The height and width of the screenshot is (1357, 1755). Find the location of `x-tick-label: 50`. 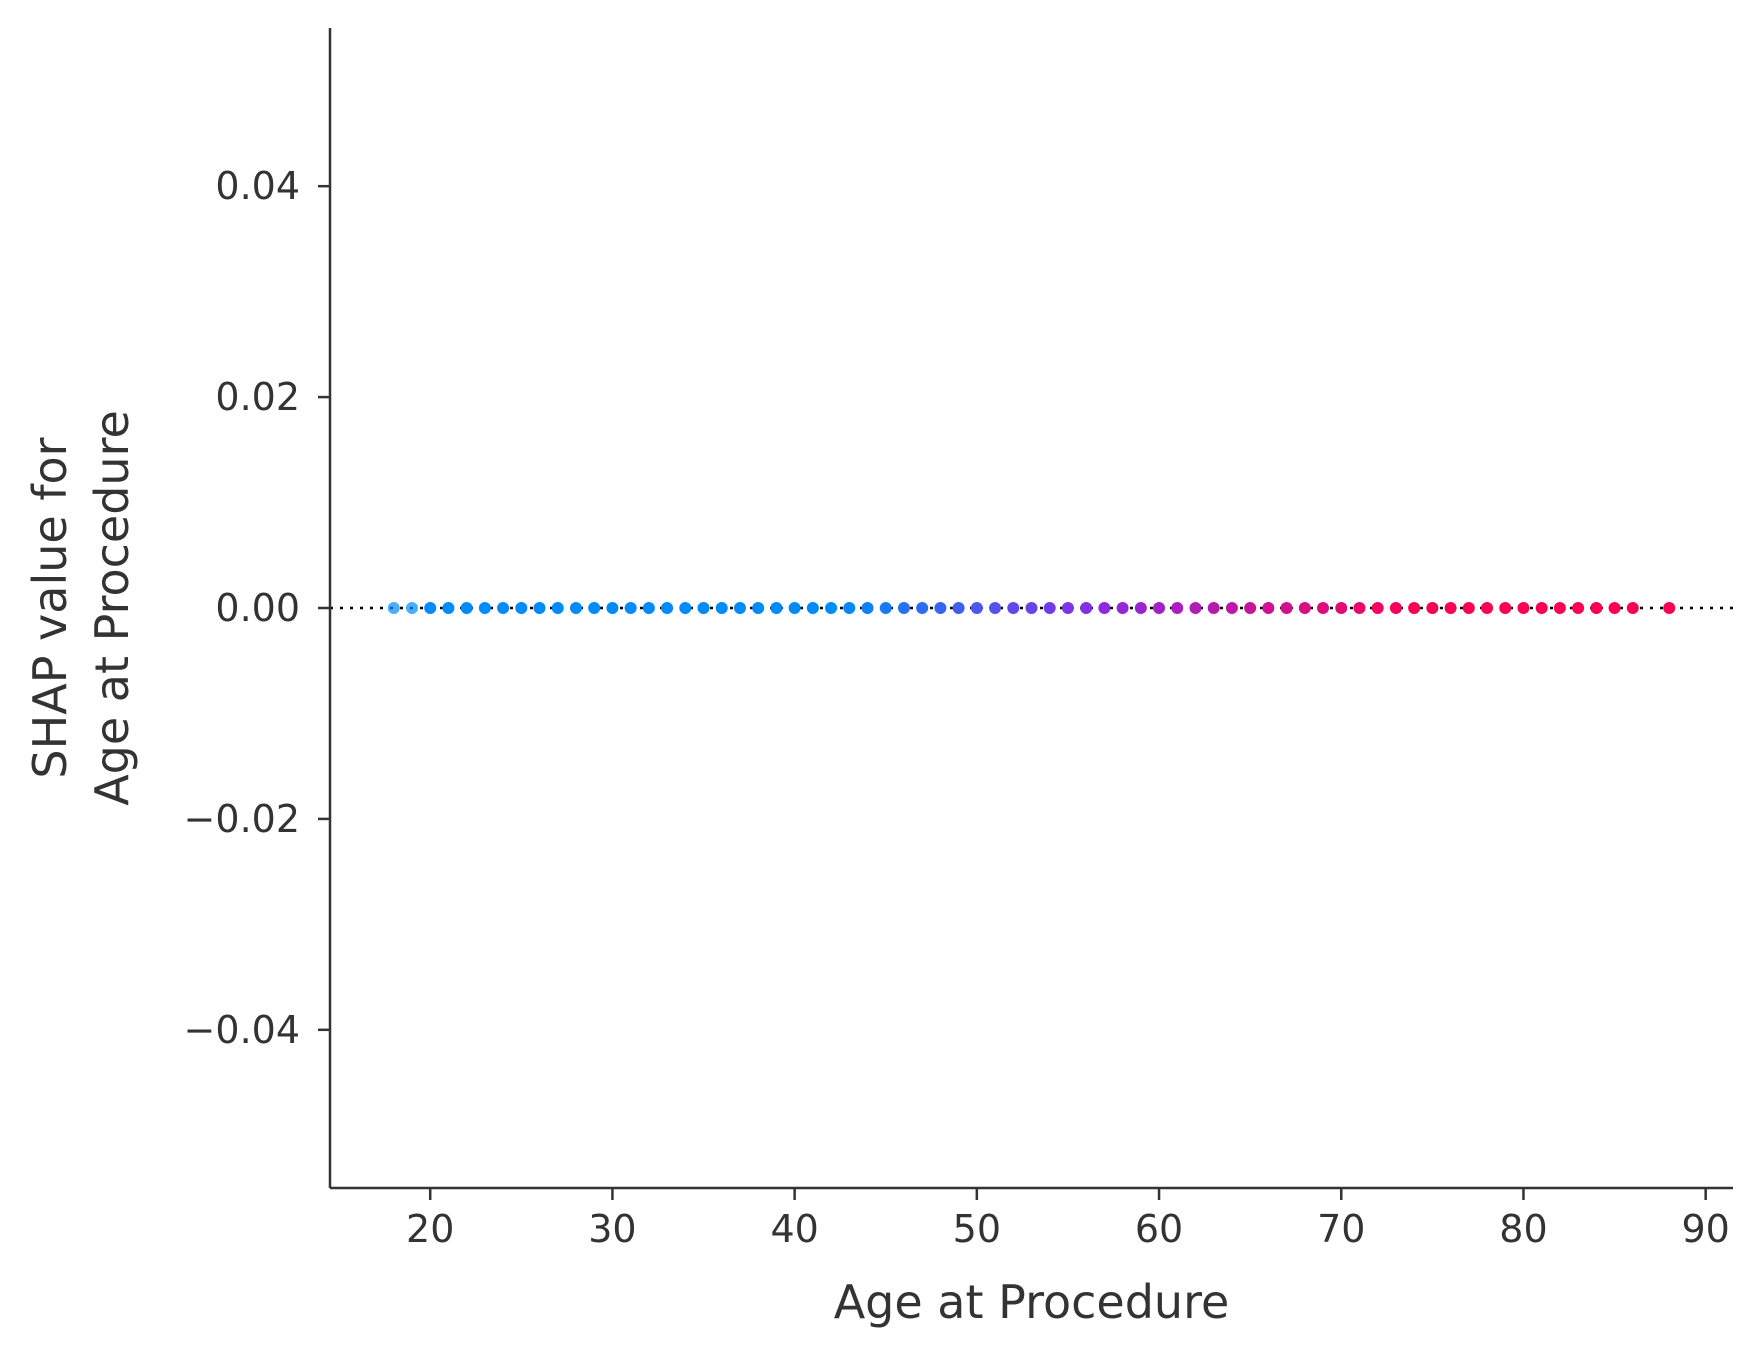

x-tick-label: 50 is located at coordinates (977, 1229).